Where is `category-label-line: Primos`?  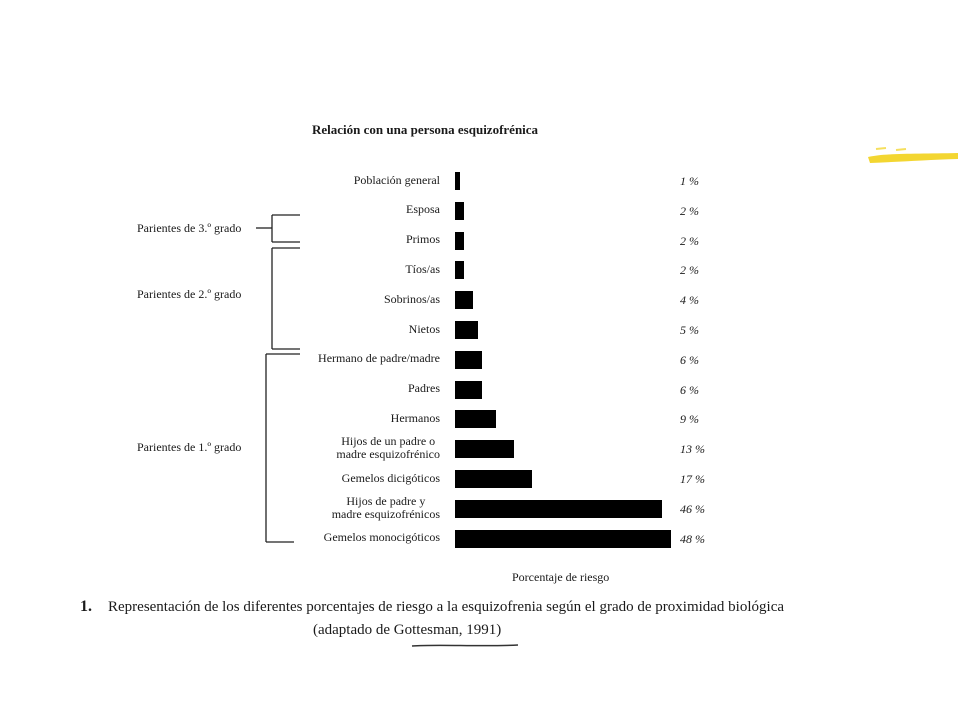 category-label-line: Primos is located at coordinates (422, 239).